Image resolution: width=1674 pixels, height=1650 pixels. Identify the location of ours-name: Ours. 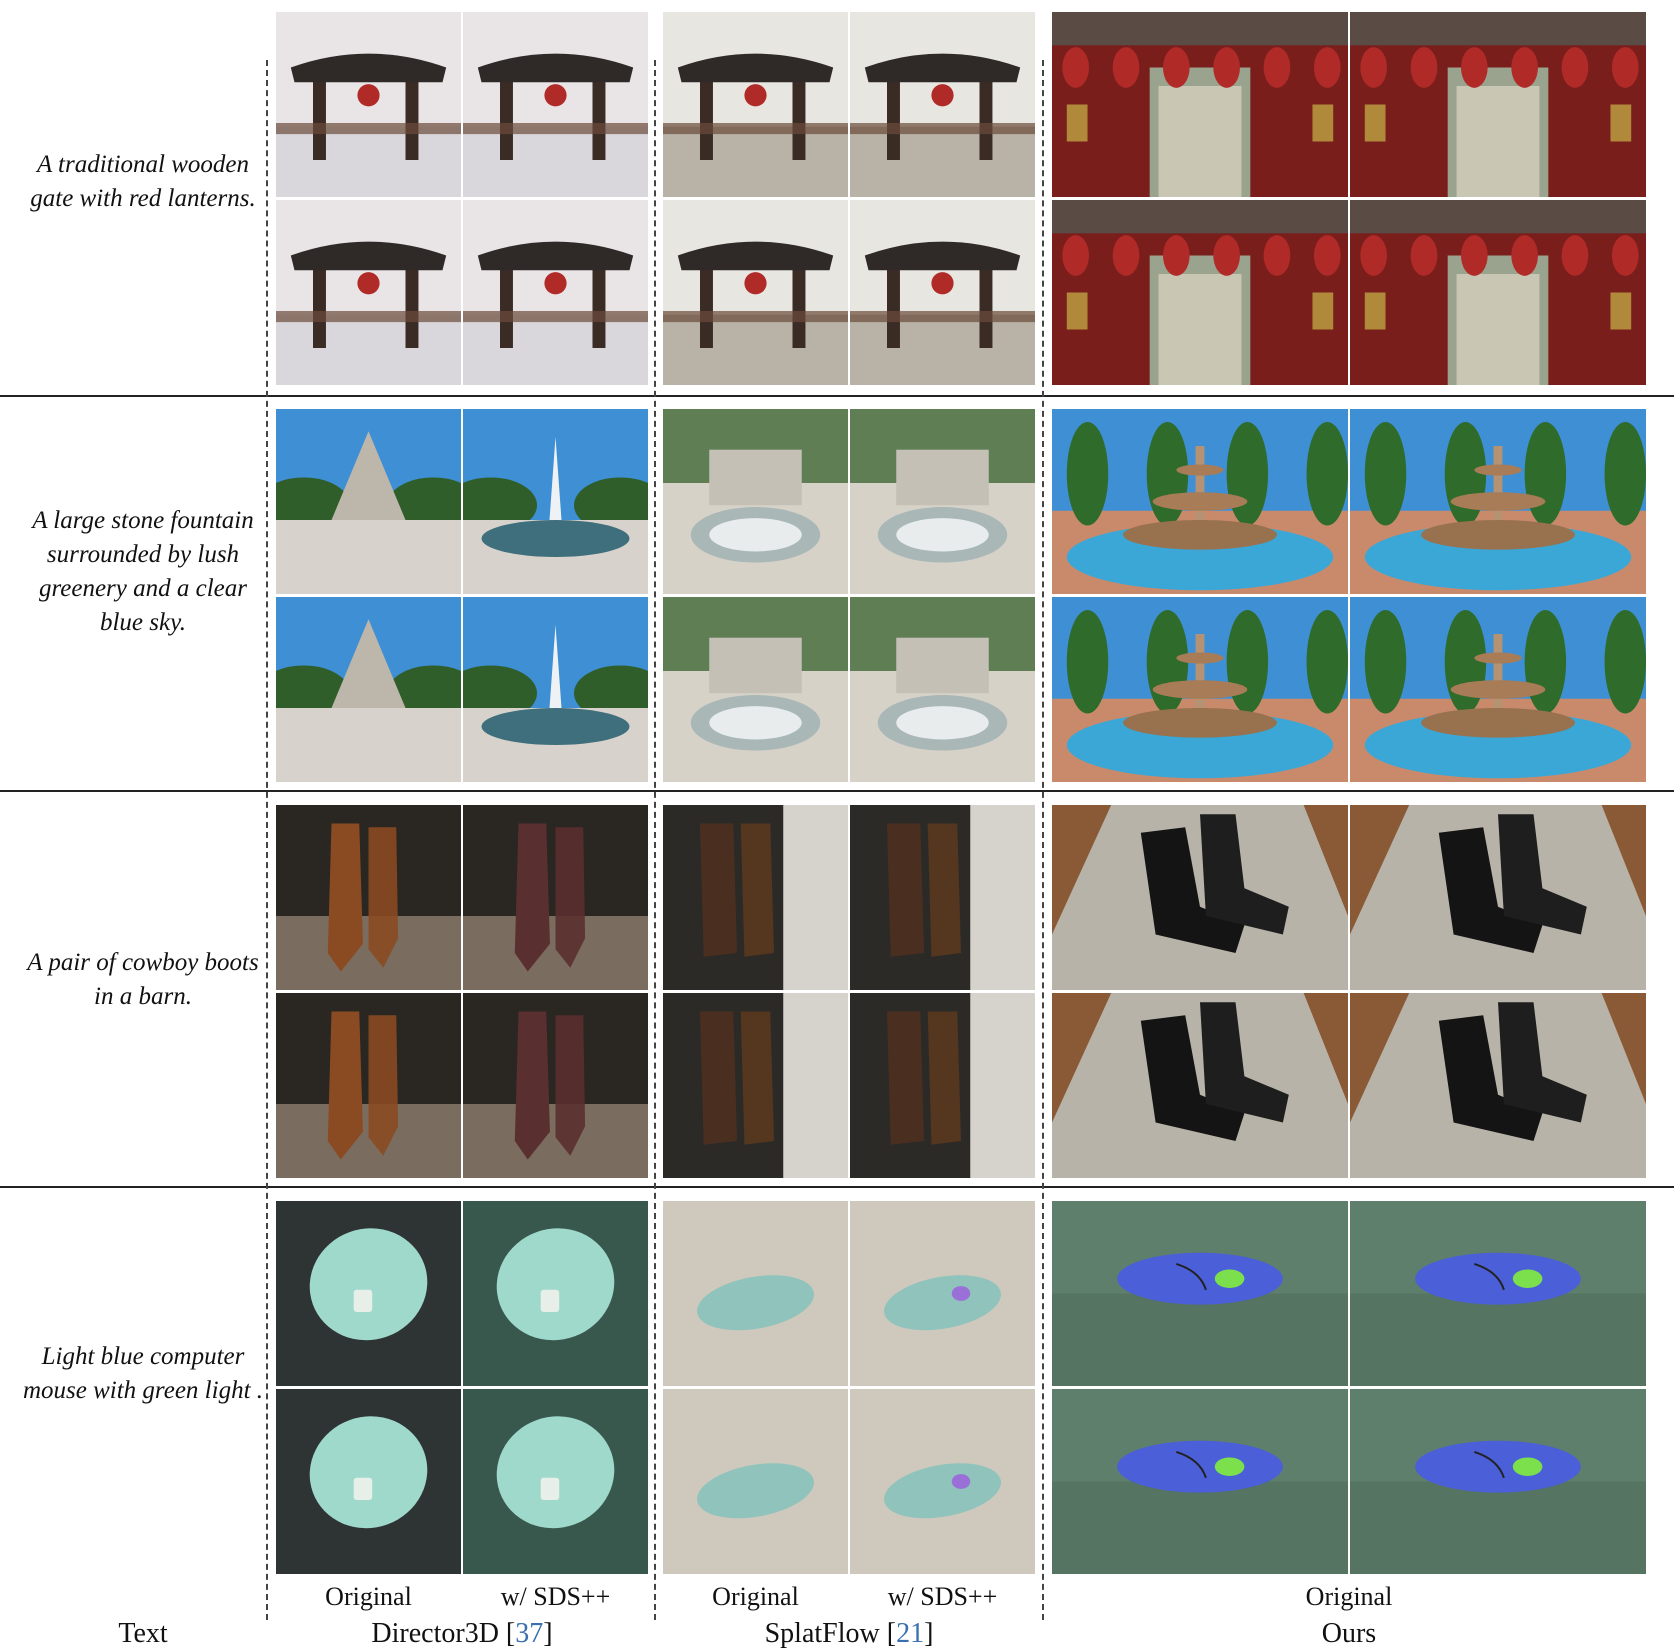
(1349, 1633).